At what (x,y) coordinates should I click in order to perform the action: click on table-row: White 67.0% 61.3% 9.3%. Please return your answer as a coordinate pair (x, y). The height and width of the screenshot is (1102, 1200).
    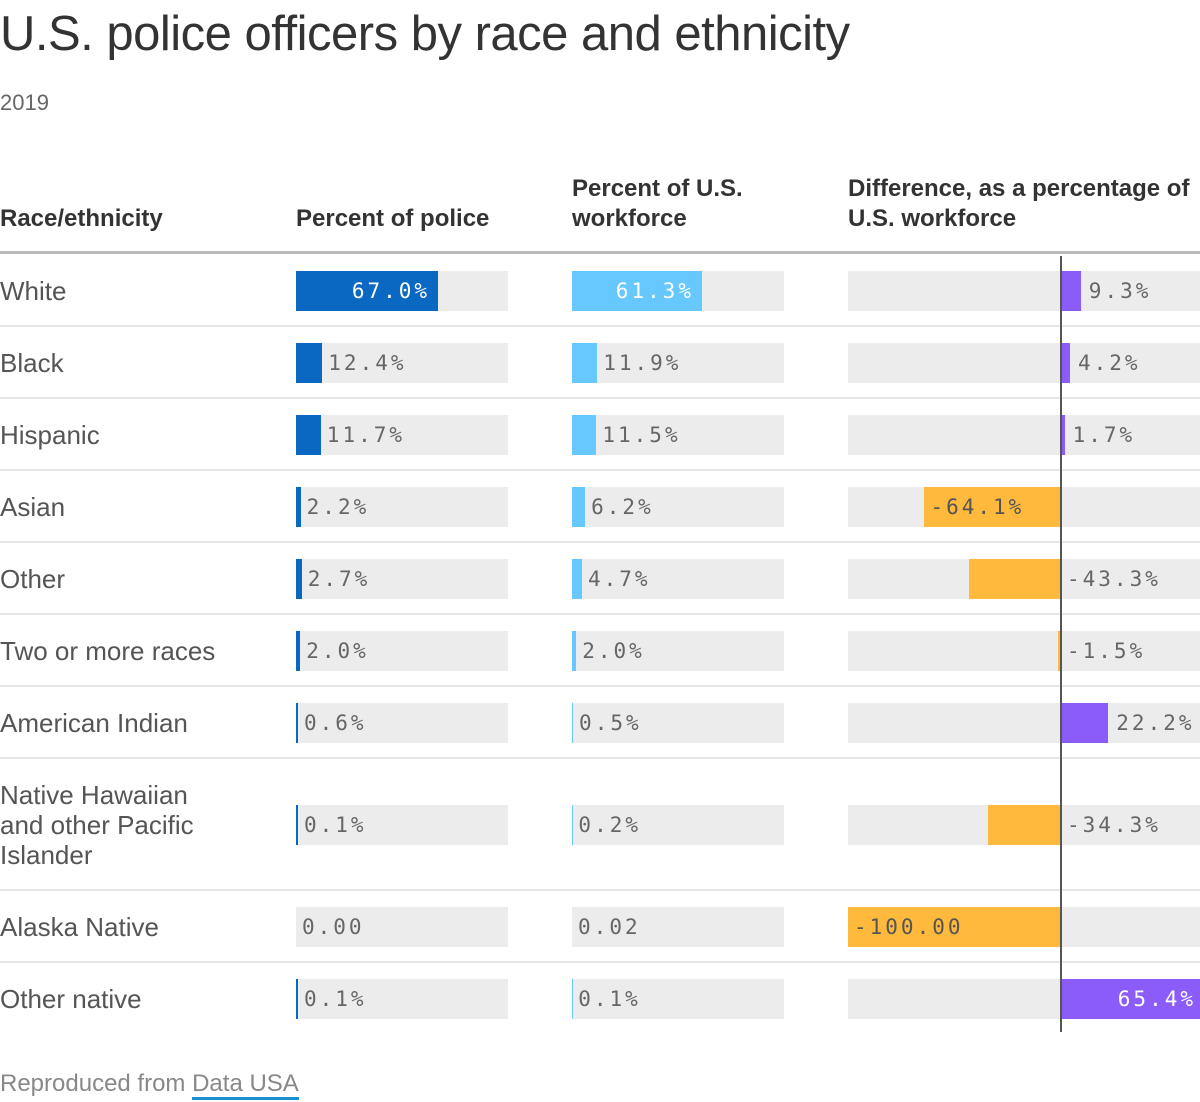
    Looking at the image, I should click on (600, 290).